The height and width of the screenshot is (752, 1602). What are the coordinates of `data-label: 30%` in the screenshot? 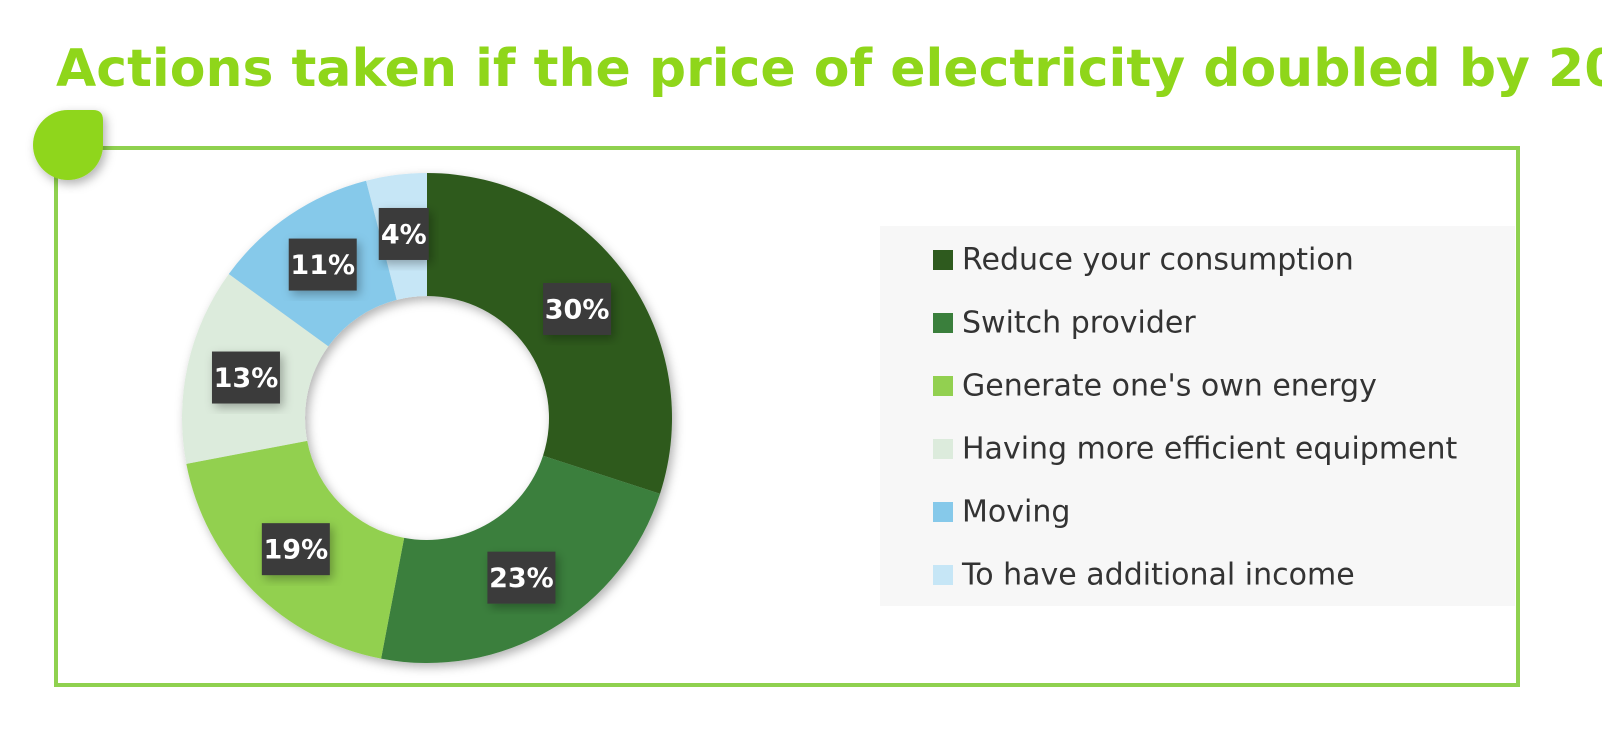 It's located at (577, 309).